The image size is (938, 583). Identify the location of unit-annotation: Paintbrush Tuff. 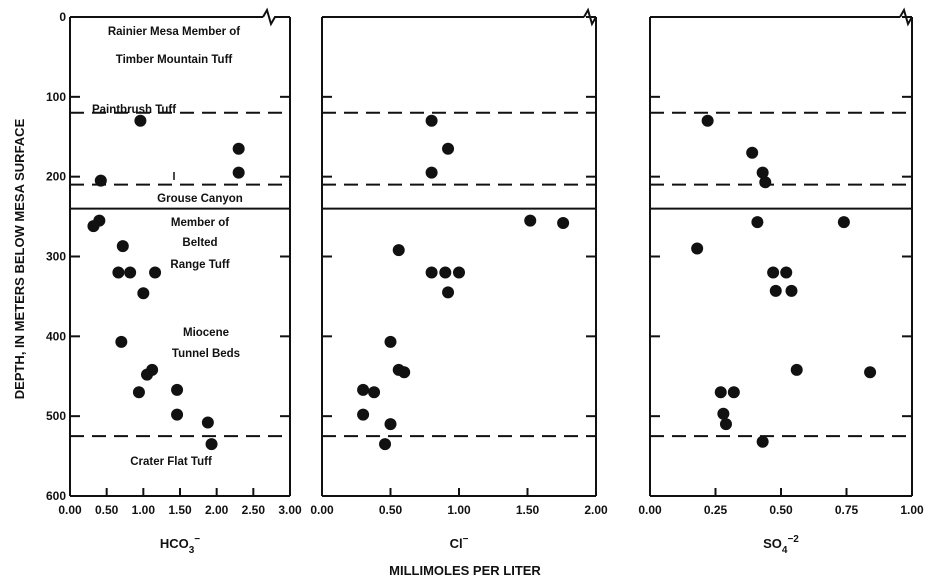
(134, 110).